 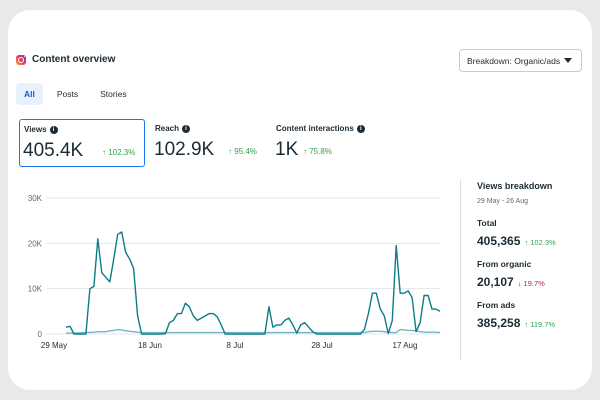 What do you see at coordinates (405, 345) in the screenshot?
I see `x-tick-label: 17 Aug` at bounding box center [405, 345].